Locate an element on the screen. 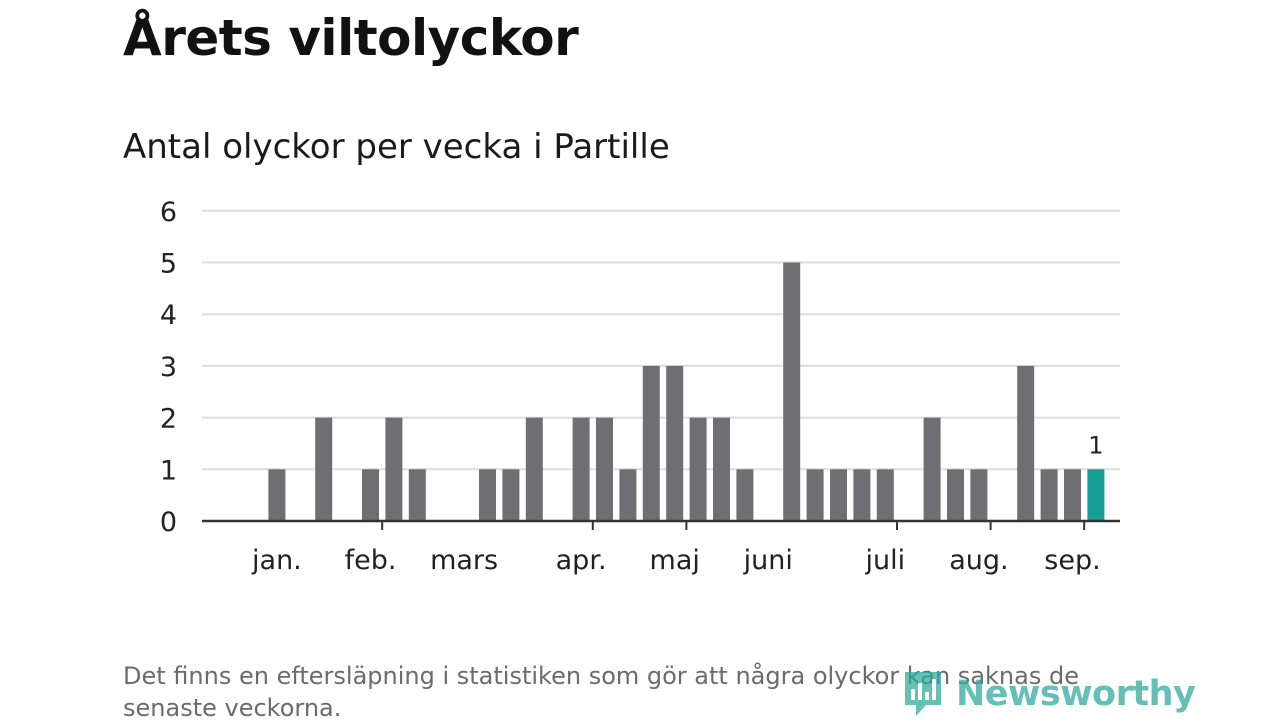 The height and width of the screenshot is (724, 1280). annotations: 1 is located at coordinates (1095, 445).